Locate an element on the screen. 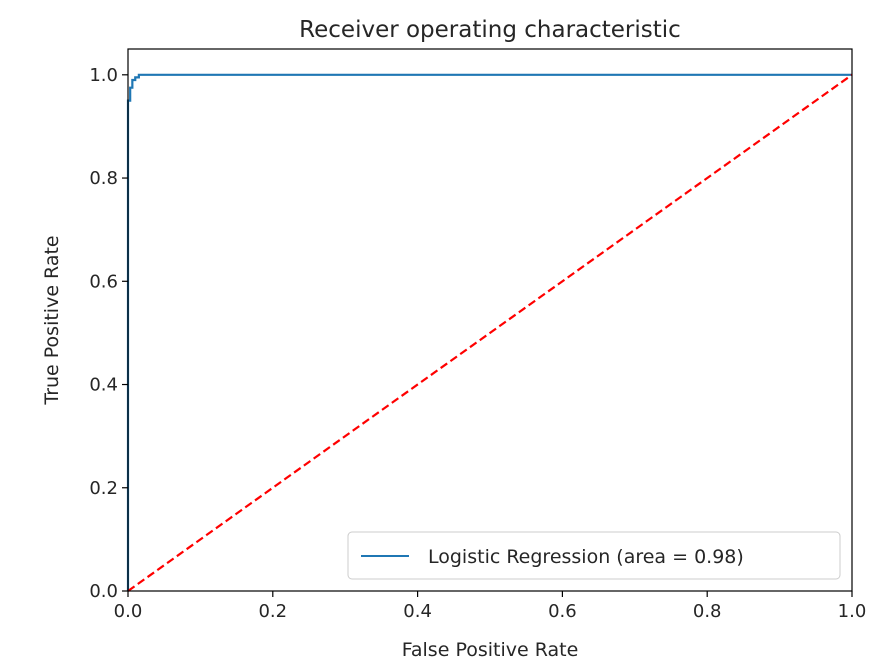 The height and width of the screenshot is (667, 889). y-tick-label: 0.0 is located at coordinates (103, 591).